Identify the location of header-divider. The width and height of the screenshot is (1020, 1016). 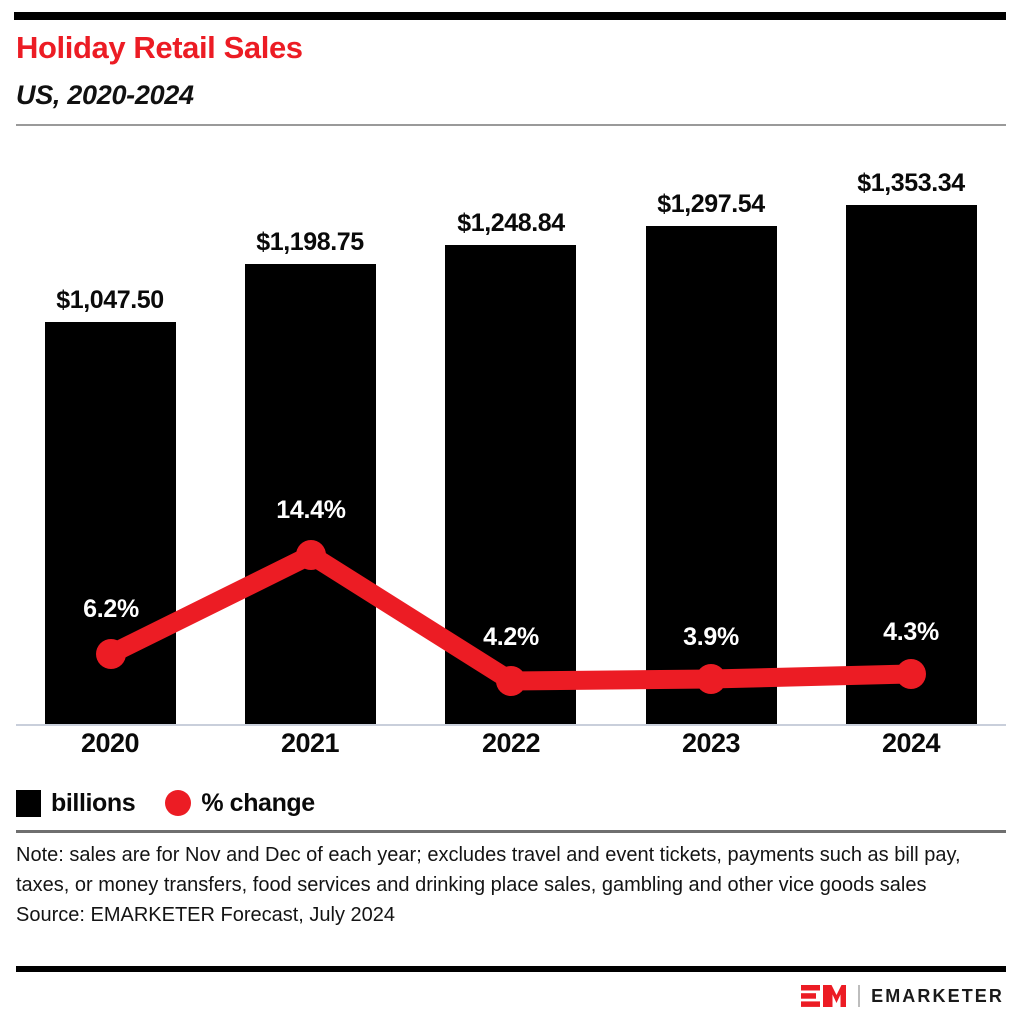
(511, 125).